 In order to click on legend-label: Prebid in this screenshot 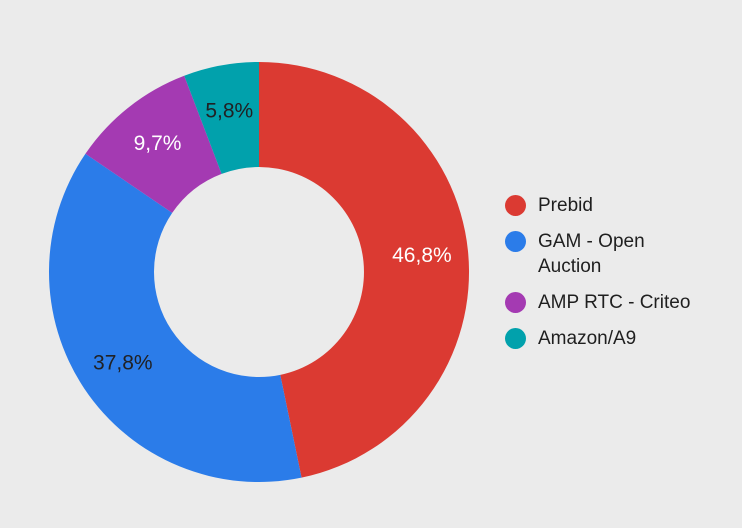, I will do `click(565, 205)`.